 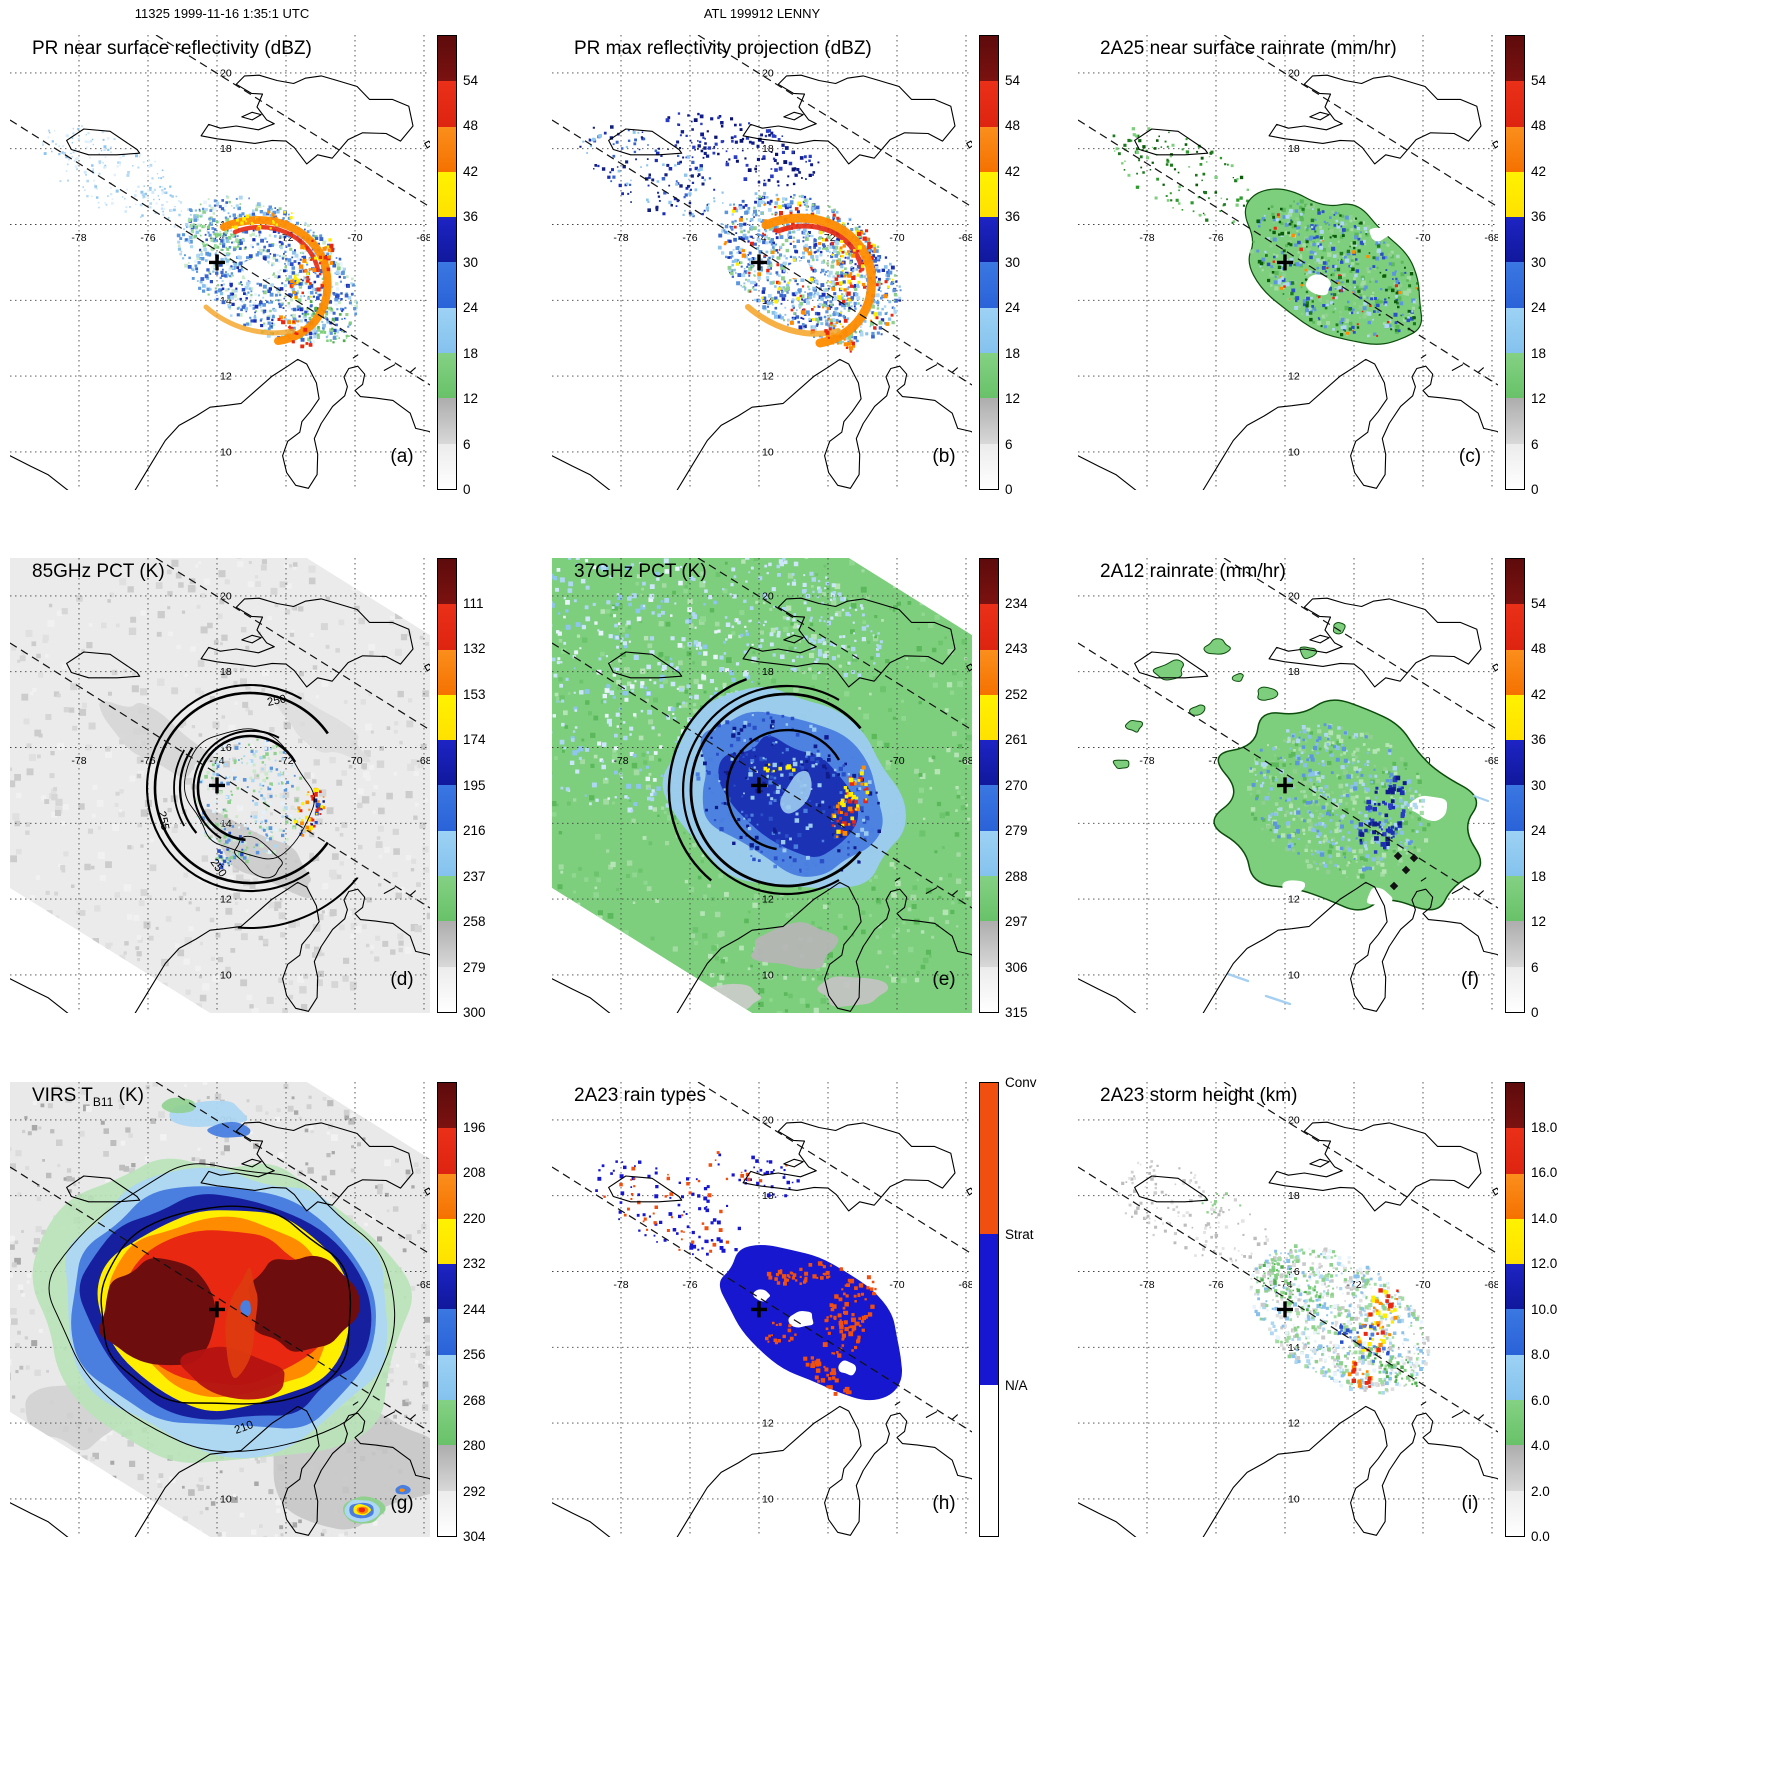 What do you see at coordinates (447, 785) in the screenshot?
I see `colorbar-d` at bounding box center [447, 785].